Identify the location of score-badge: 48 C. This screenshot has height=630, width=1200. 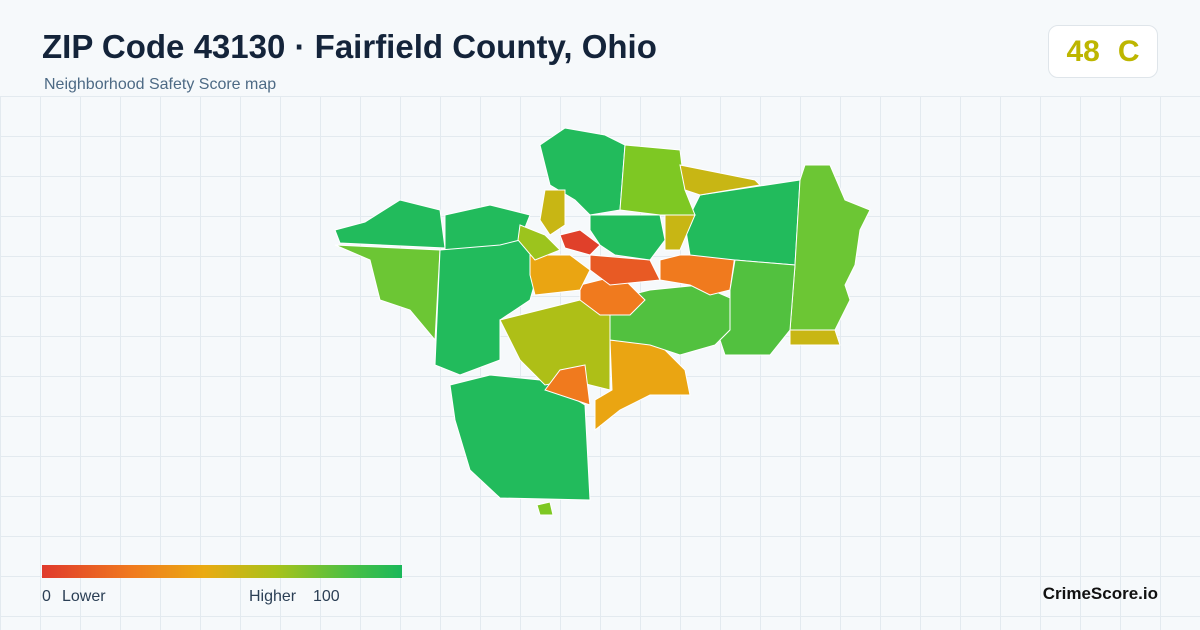
(1103, 51).